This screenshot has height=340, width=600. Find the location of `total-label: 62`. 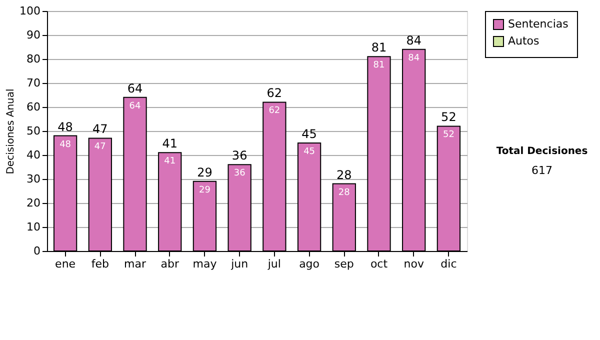

total-label: 62 is located at coordinates (274, 93).